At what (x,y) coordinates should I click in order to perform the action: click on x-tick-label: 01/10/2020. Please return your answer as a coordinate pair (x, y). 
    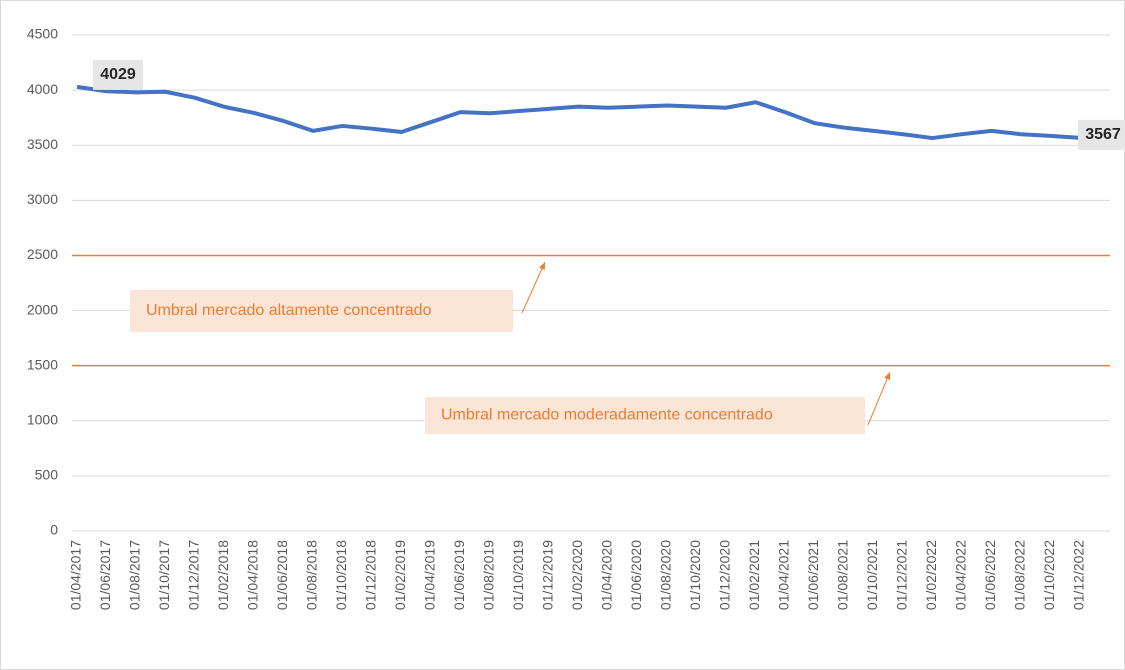
    Looking at the image, I should click on (695, 575).